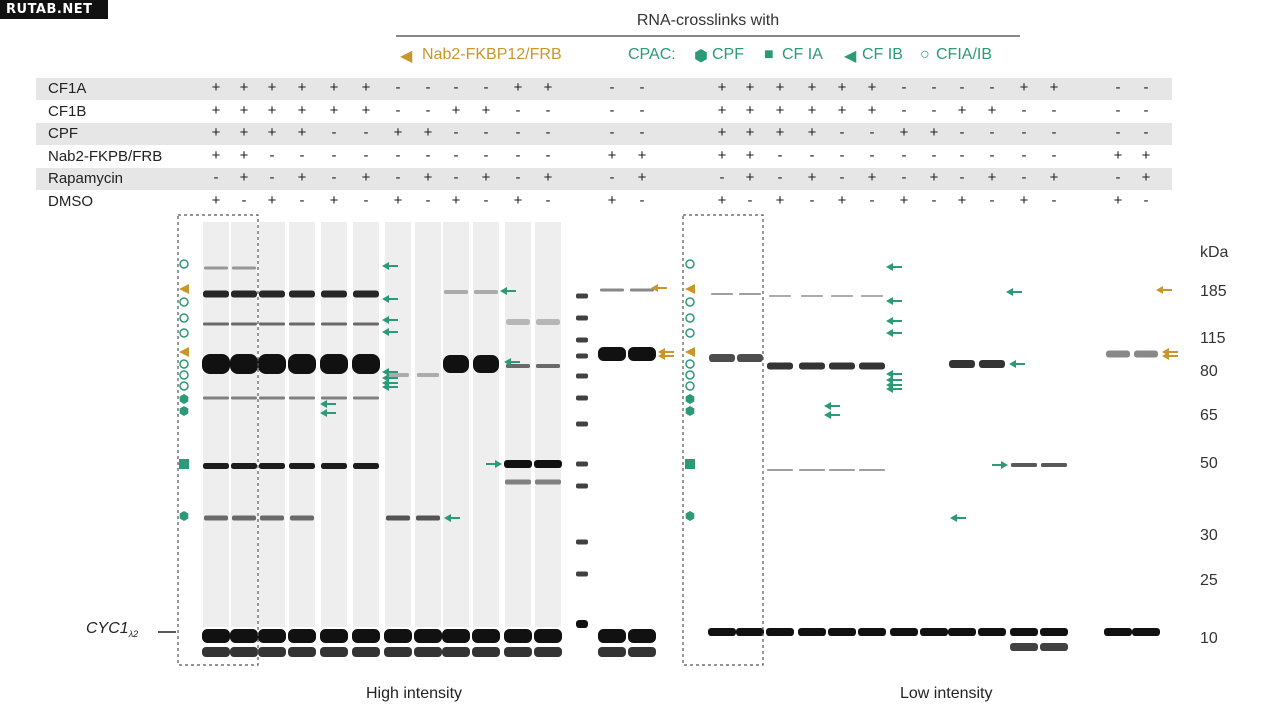 This screenshot has width=1280, height=727. Describe the element at coordinates (723, 440) in the screenshot. I see `dashed-box` at that location.